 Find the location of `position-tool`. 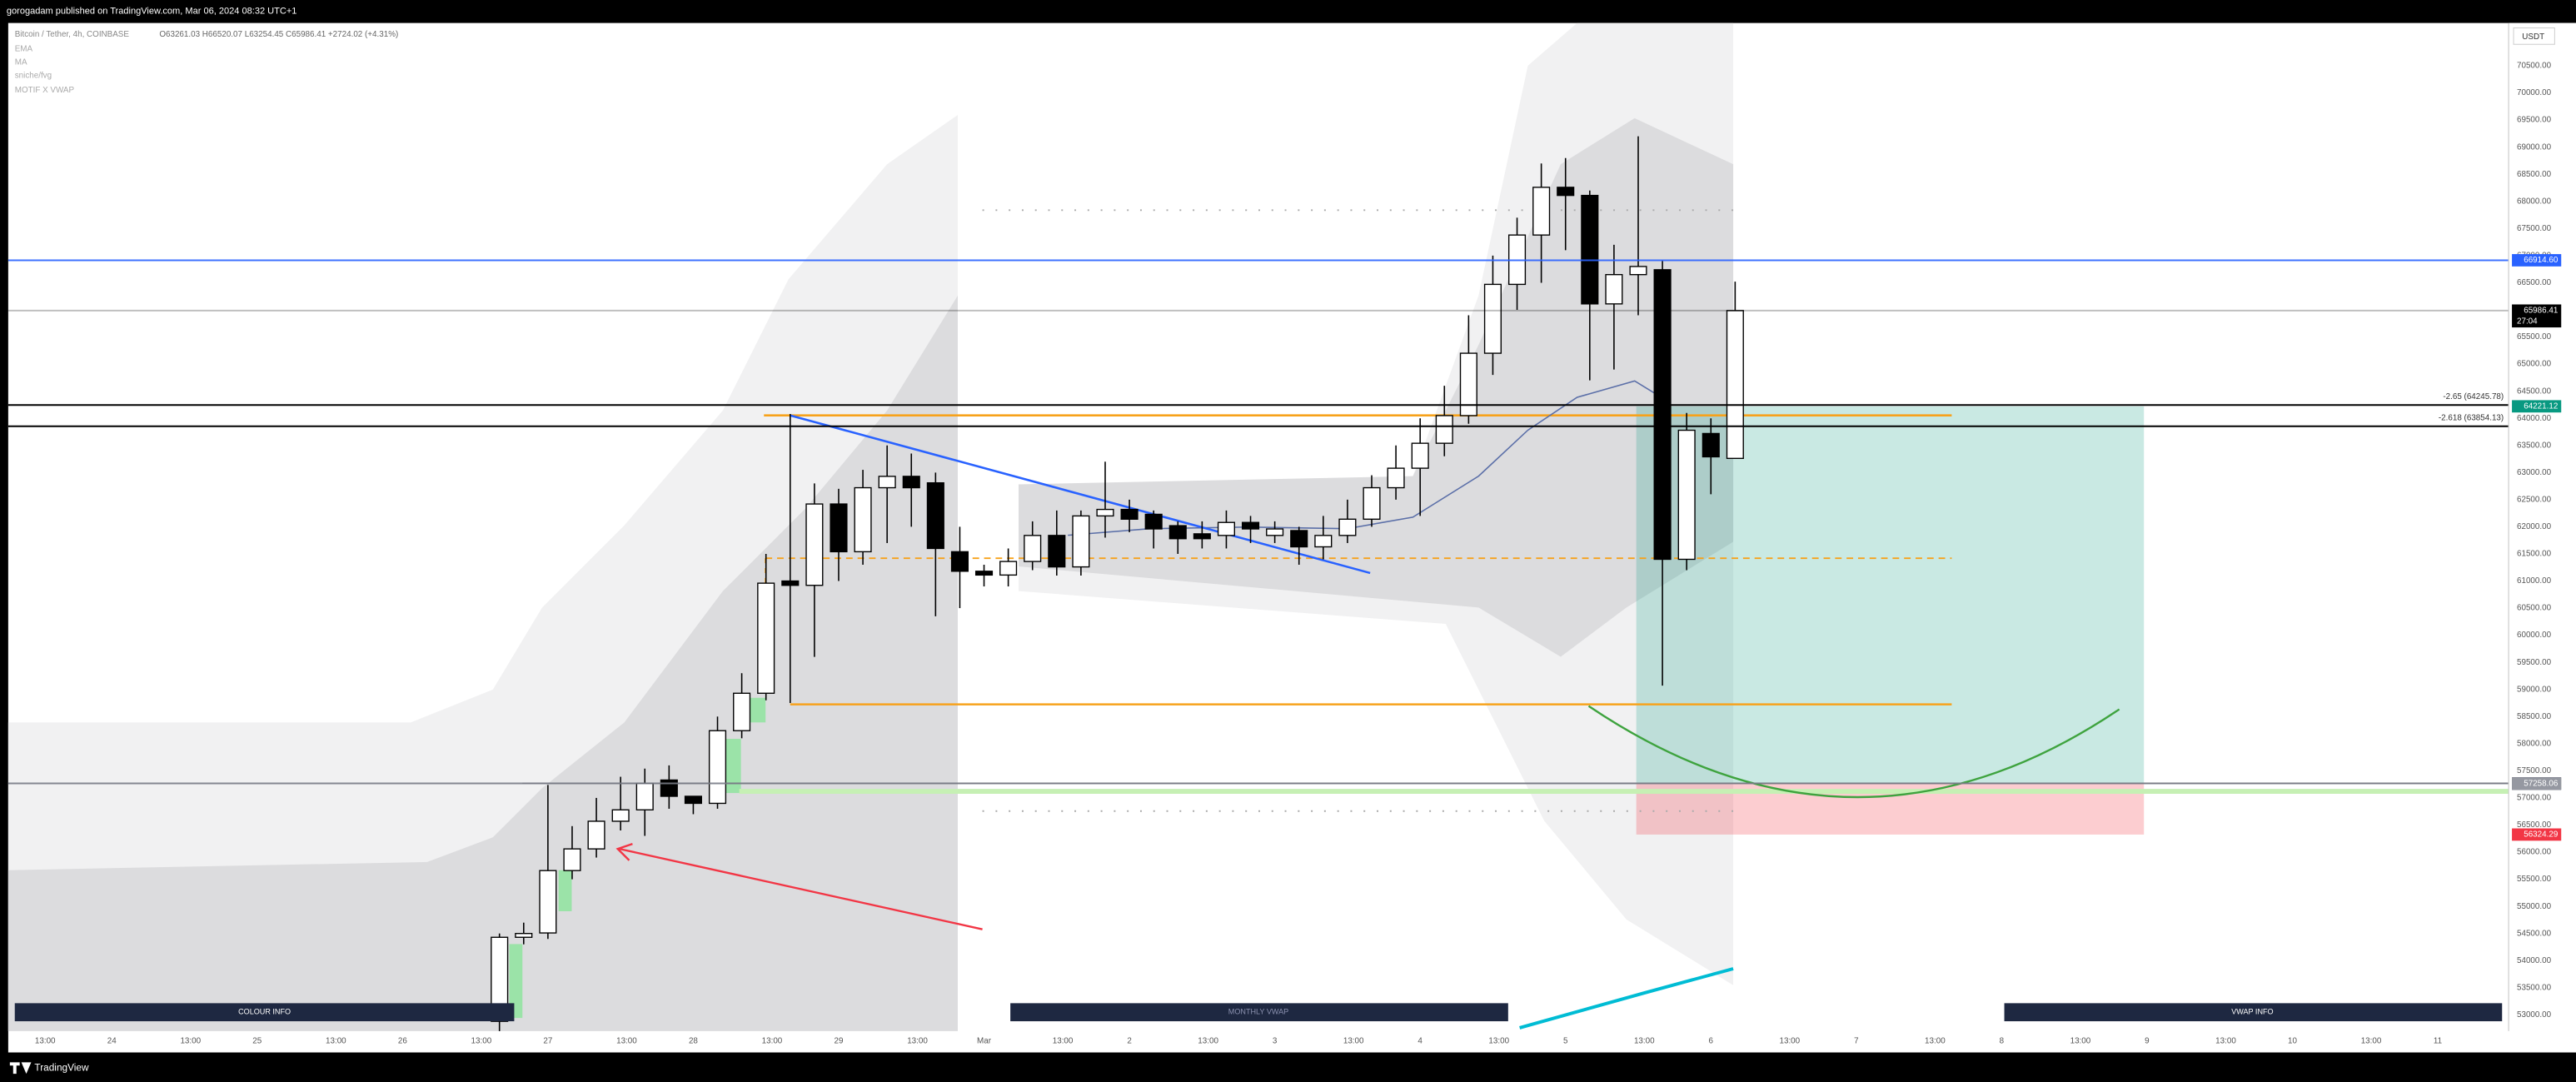

position-tool is located at coordinates (1891, 620).